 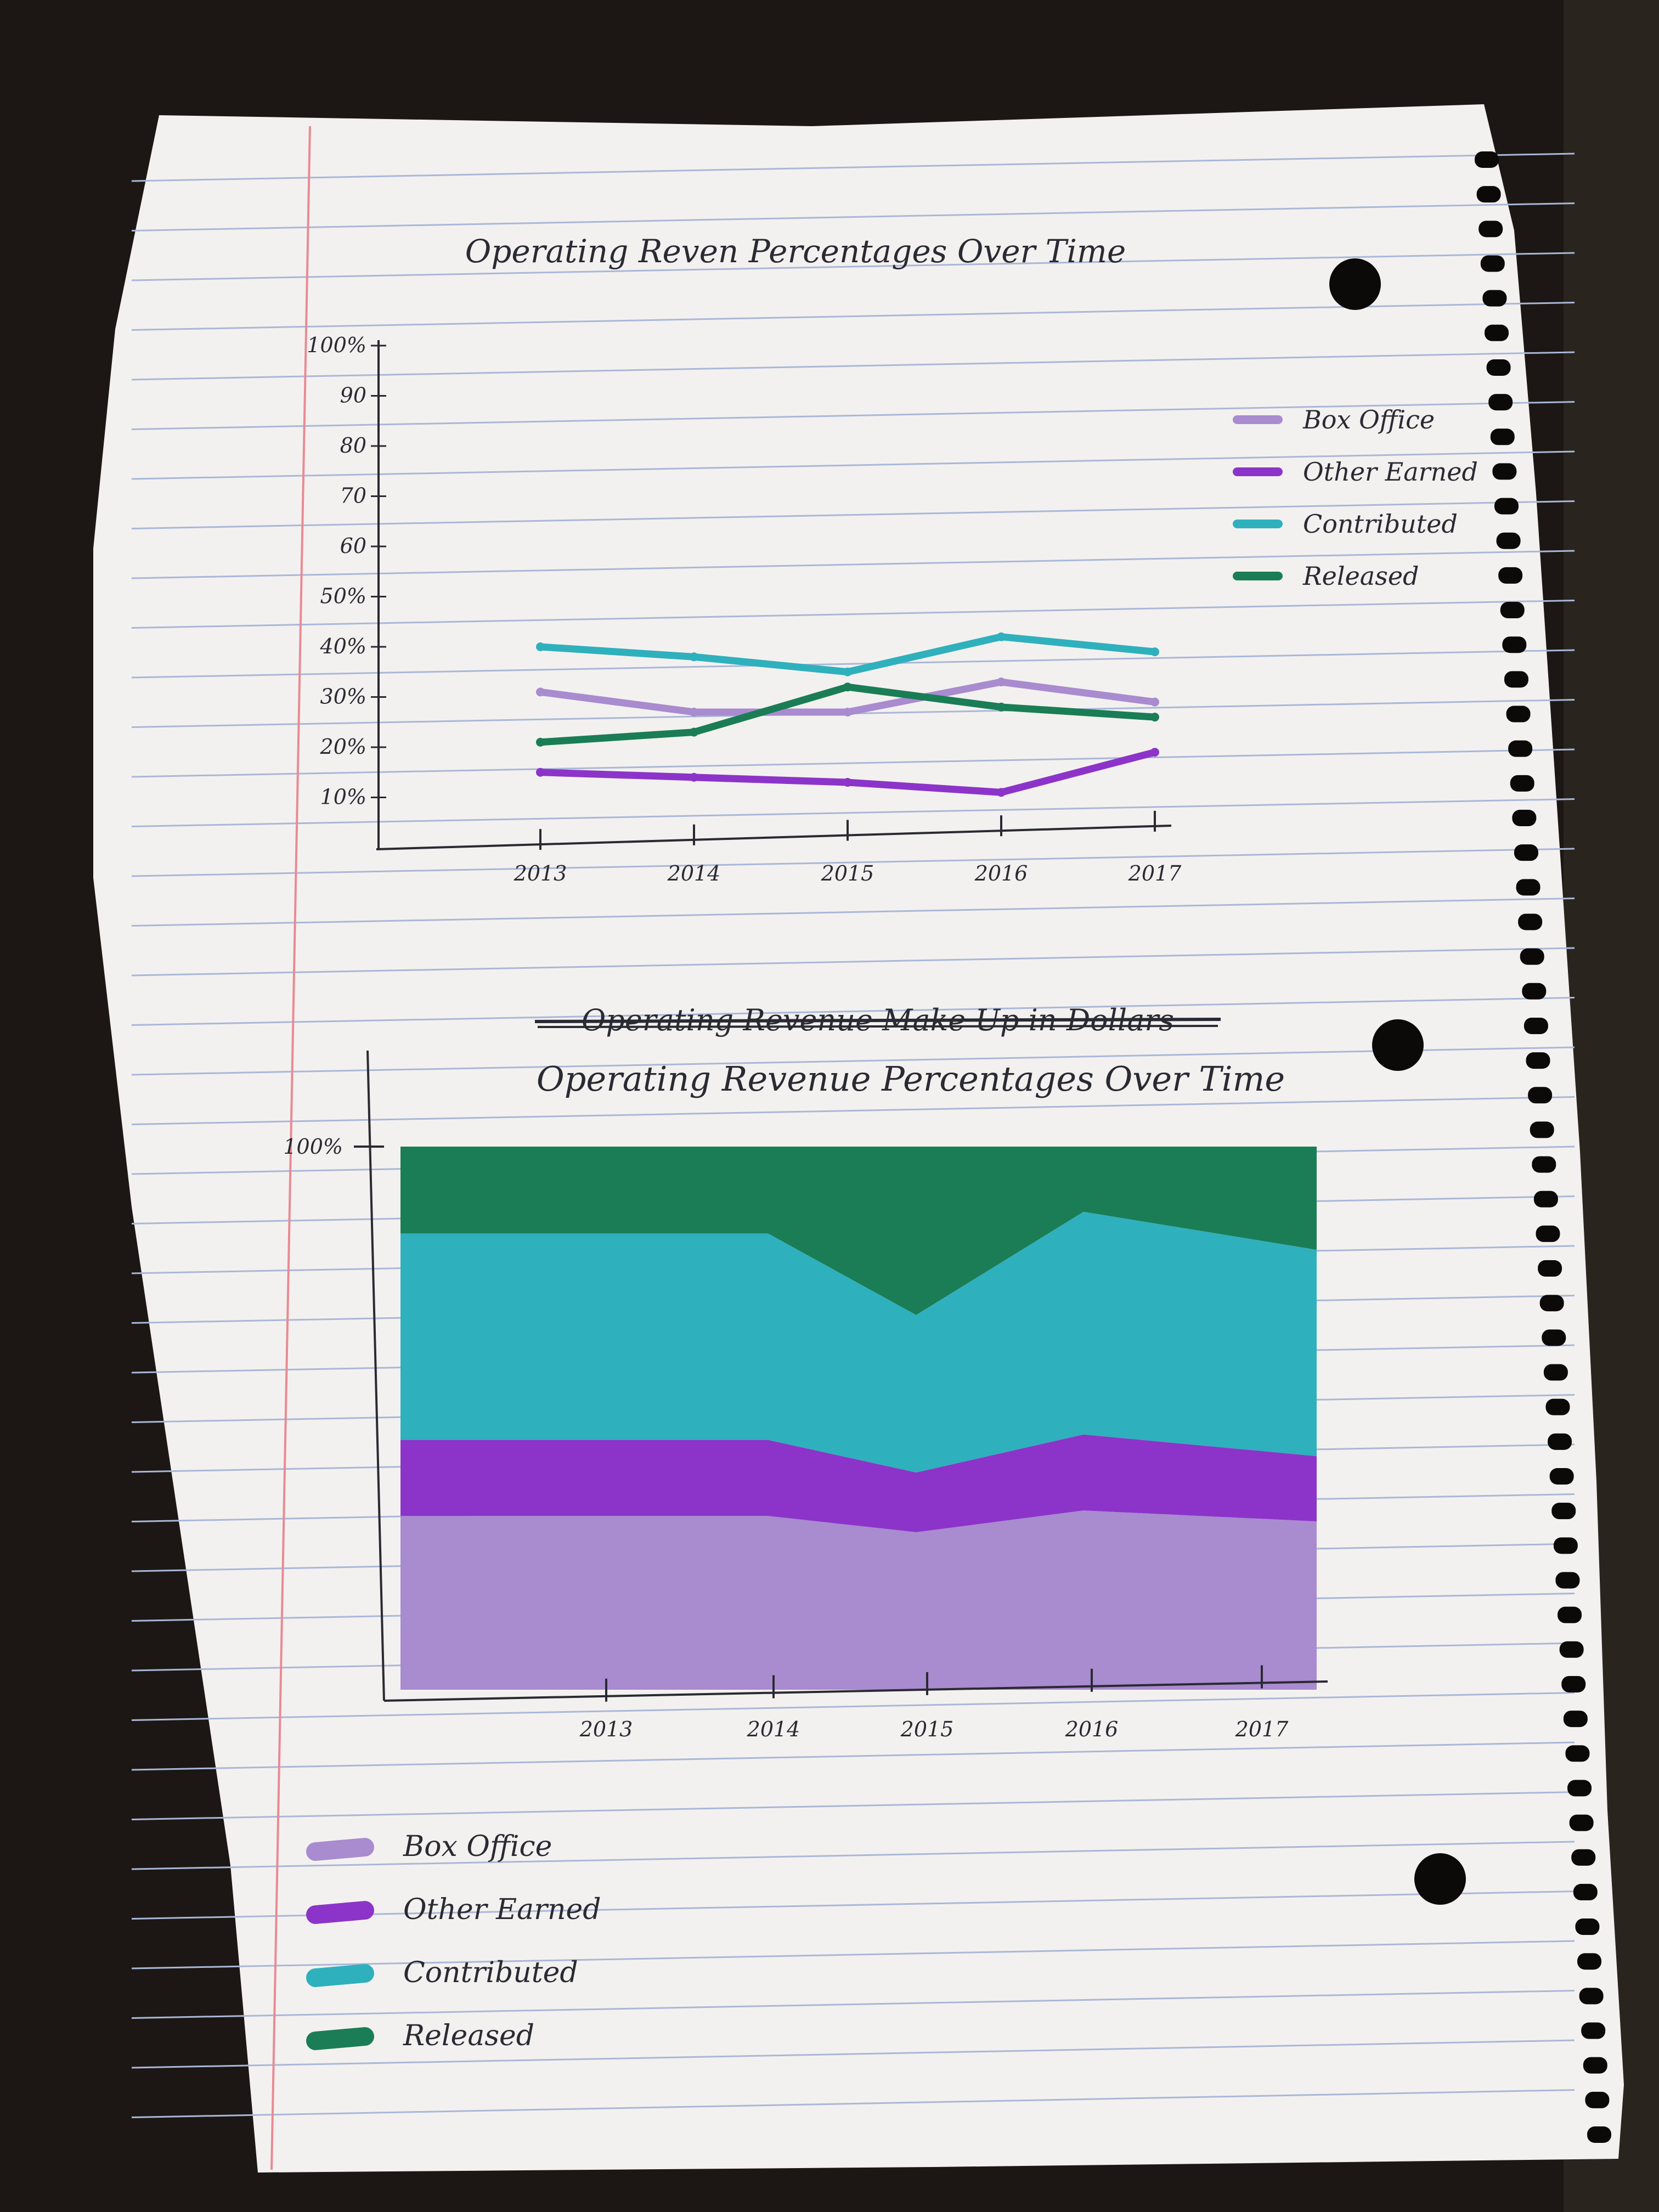 What do you see at coordinates (859, 1231) in the screenshot?
I see `area-band` at bounding box center [859, 1231].